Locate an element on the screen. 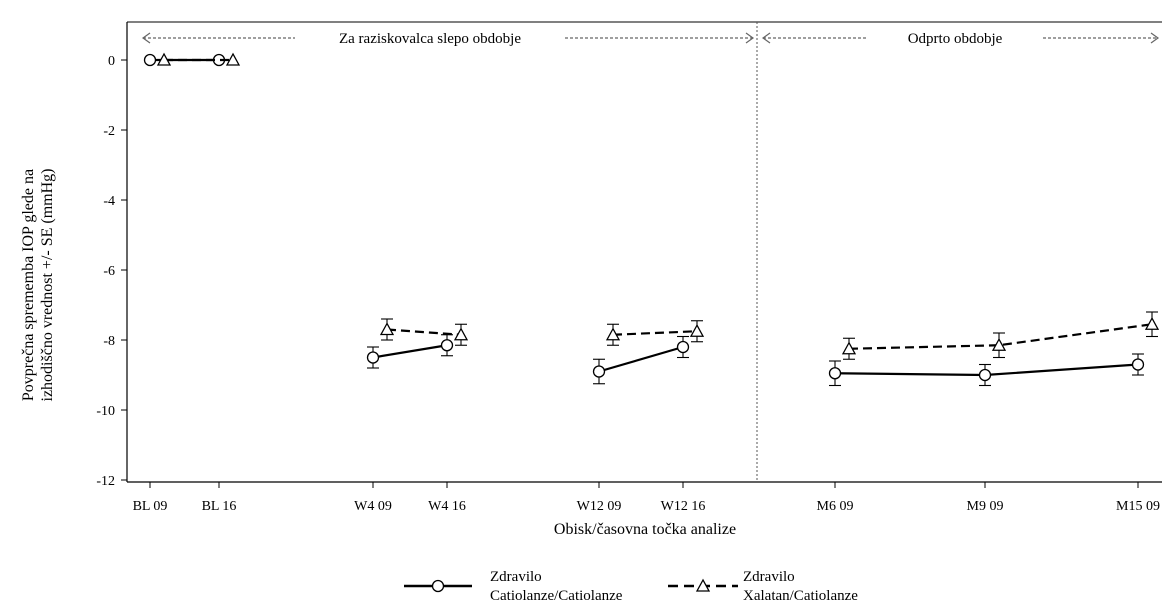 Image resolution: width=1162 pixels, height=610 pixels. x-tick-label: W12 16 is located at coordinates (683, 506).